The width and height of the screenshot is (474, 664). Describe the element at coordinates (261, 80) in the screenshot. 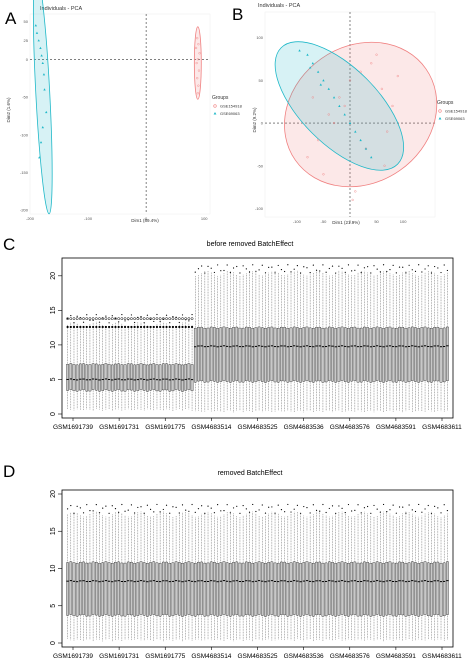

I see `panel-b-ytick-3: 50` at that location.